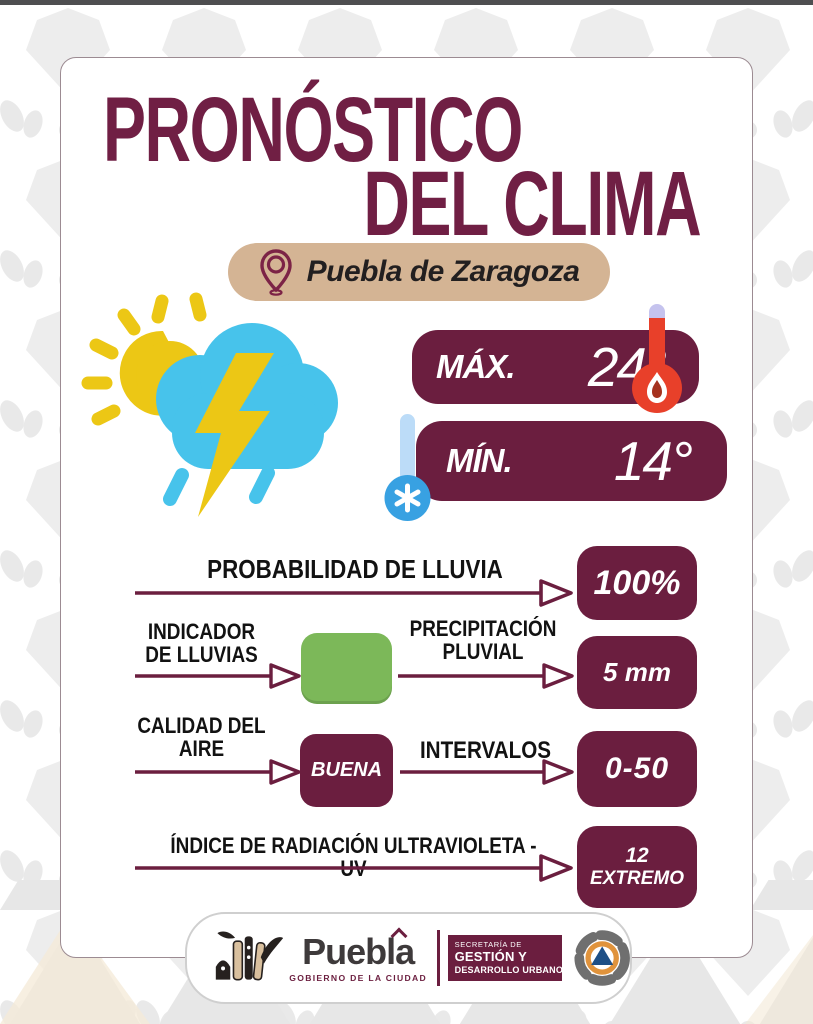  Describe the element at coordinates (209, 404) in the screenshot. I see `storm-cloud-sun-icon` at that location.